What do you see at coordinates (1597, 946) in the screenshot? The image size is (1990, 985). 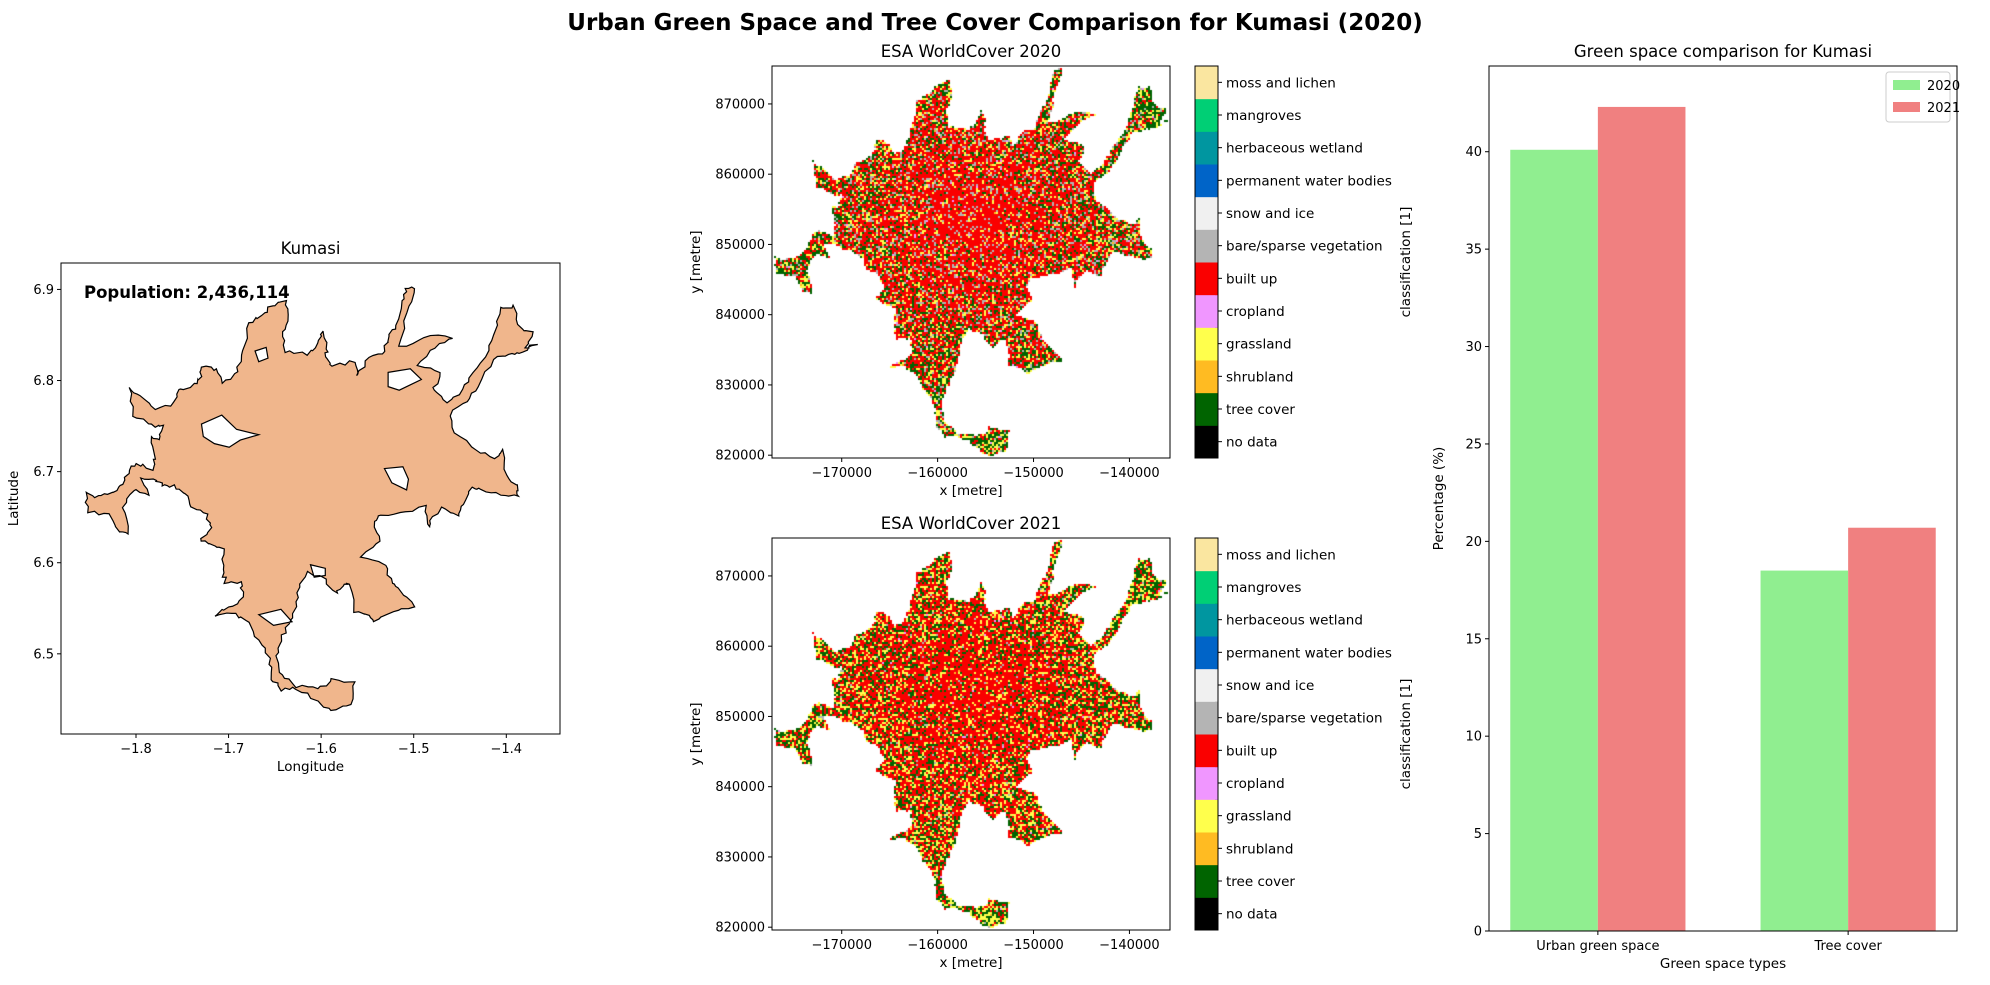 I see `x-tick-label: Urban green space` at bounding box center [1597, 946].